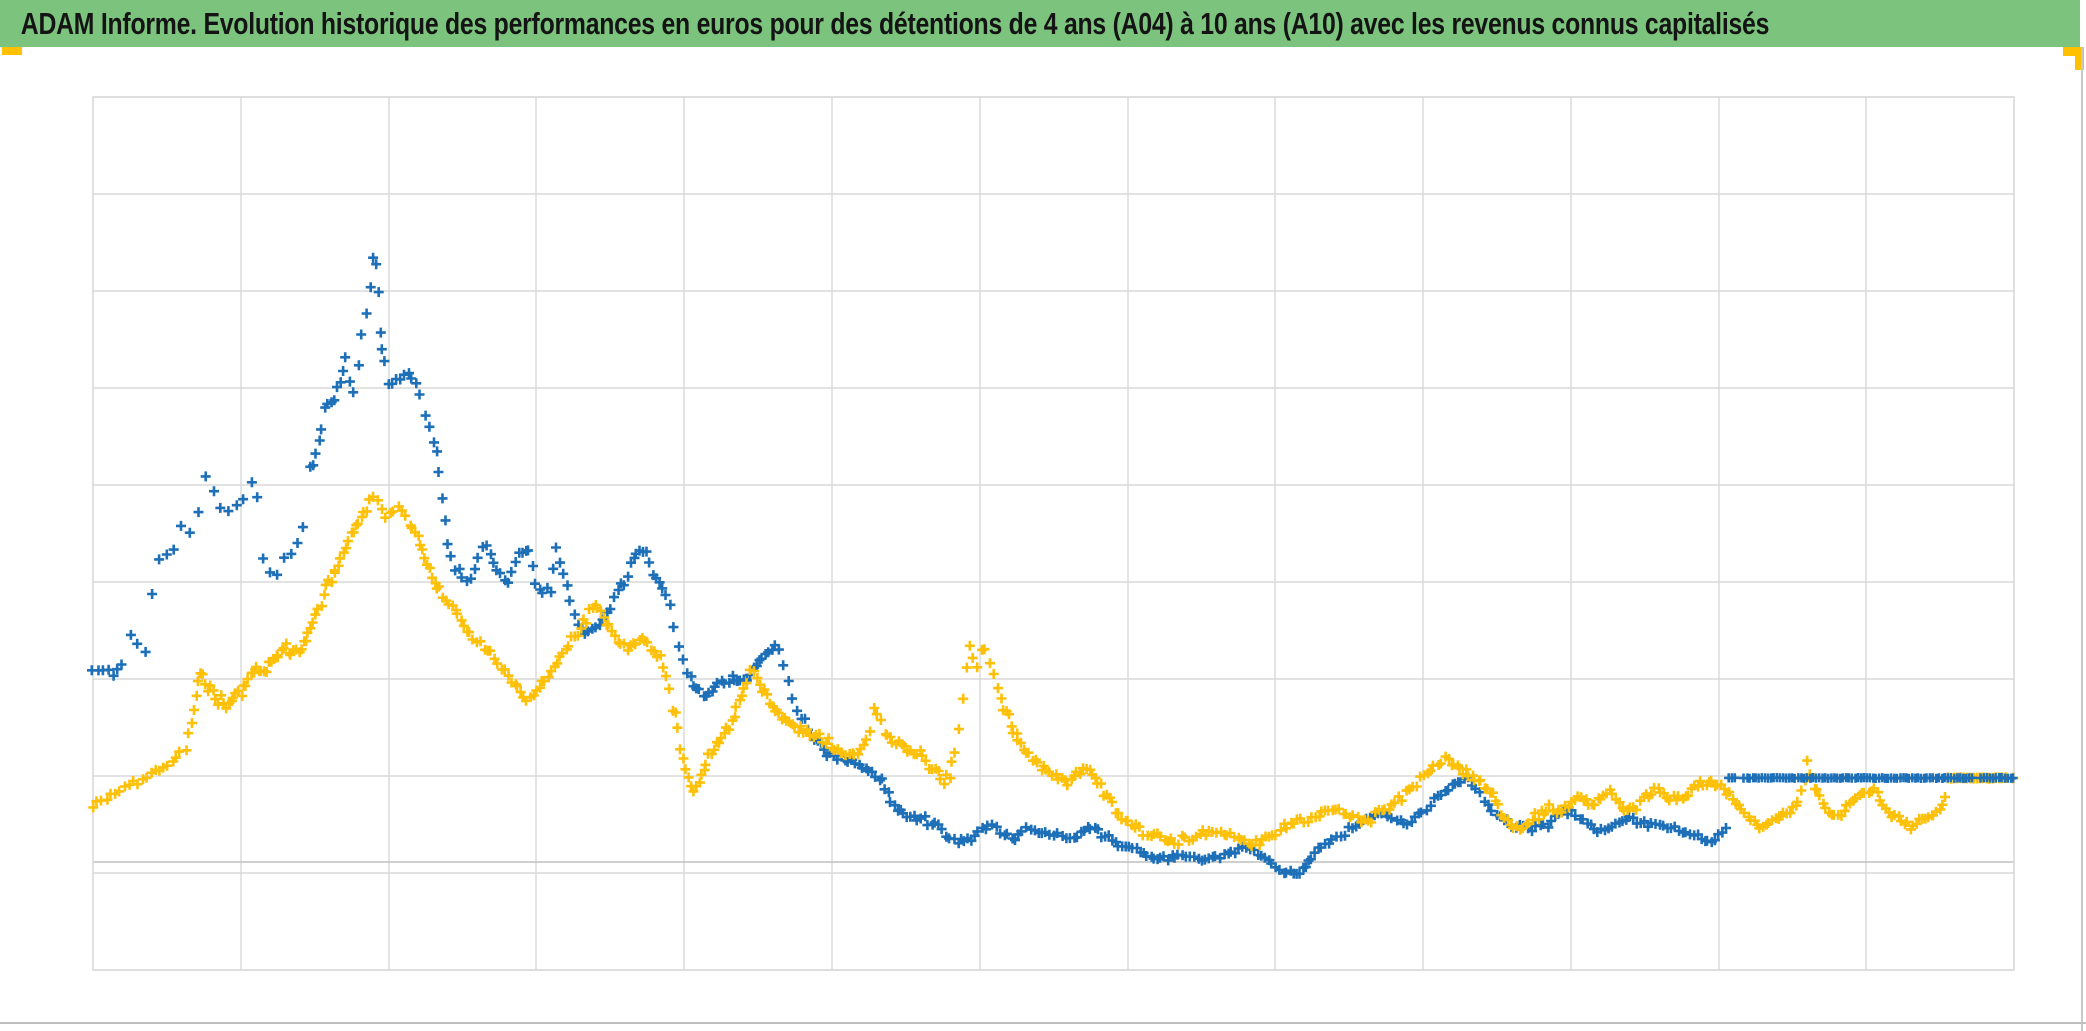  Describe the element at coordinates (12, 51) in the screenshot. I see `gold-left-tab` at that location.